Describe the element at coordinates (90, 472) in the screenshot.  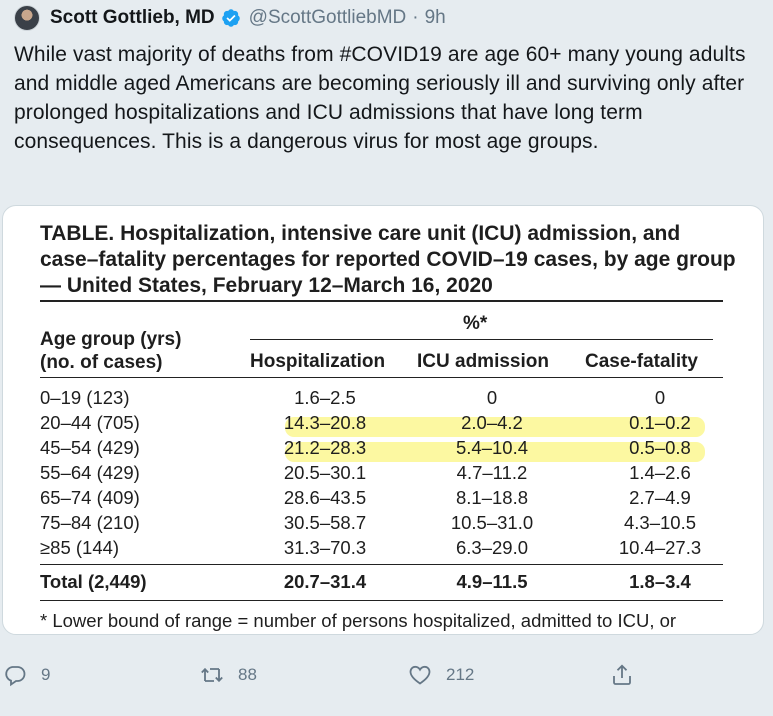
I see `cell-age: 55–64 (429)` at that location.